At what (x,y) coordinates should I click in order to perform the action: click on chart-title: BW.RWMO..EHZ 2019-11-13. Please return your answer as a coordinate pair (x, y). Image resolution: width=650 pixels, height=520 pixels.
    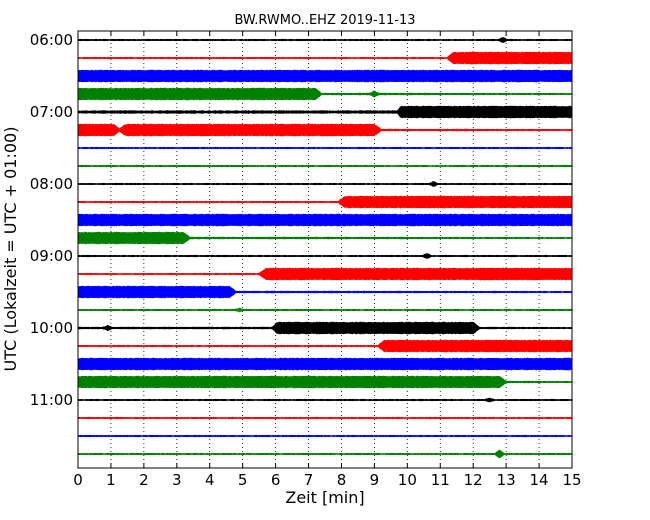
    Looking at the image, I should click on (324, 20).